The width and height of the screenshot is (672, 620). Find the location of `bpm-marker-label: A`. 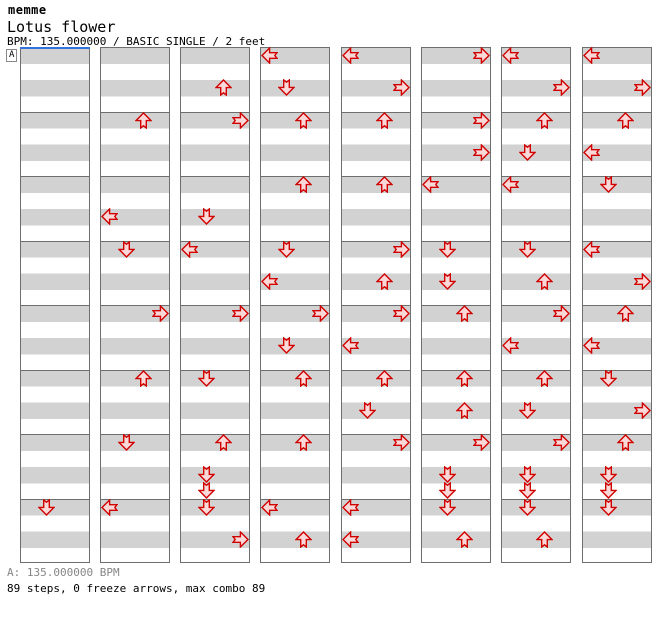

bpm-marker-label: A is located at coordinates (12, 55).